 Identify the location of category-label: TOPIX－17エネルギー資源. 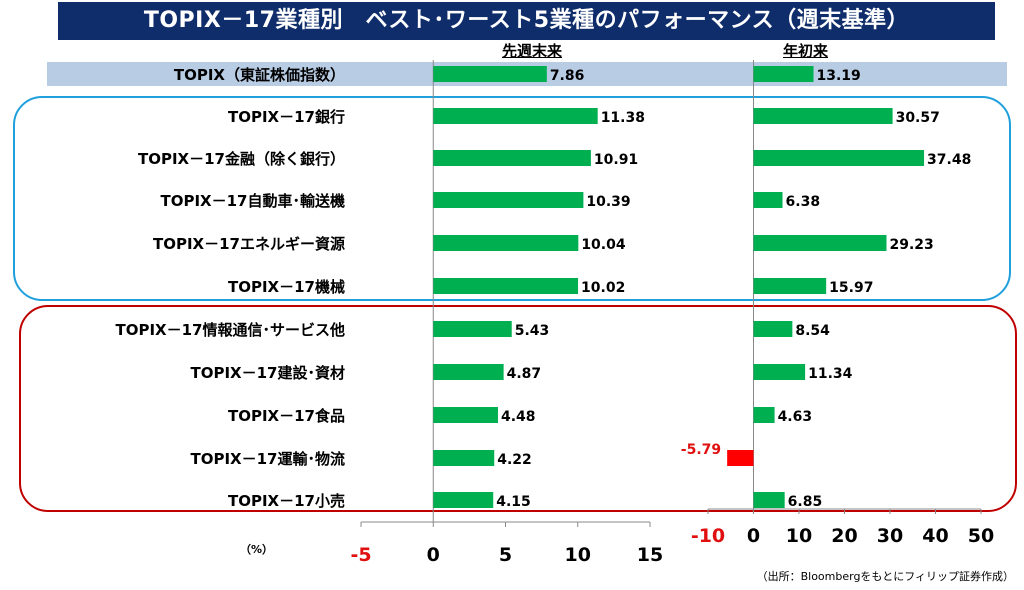
(249, 244).